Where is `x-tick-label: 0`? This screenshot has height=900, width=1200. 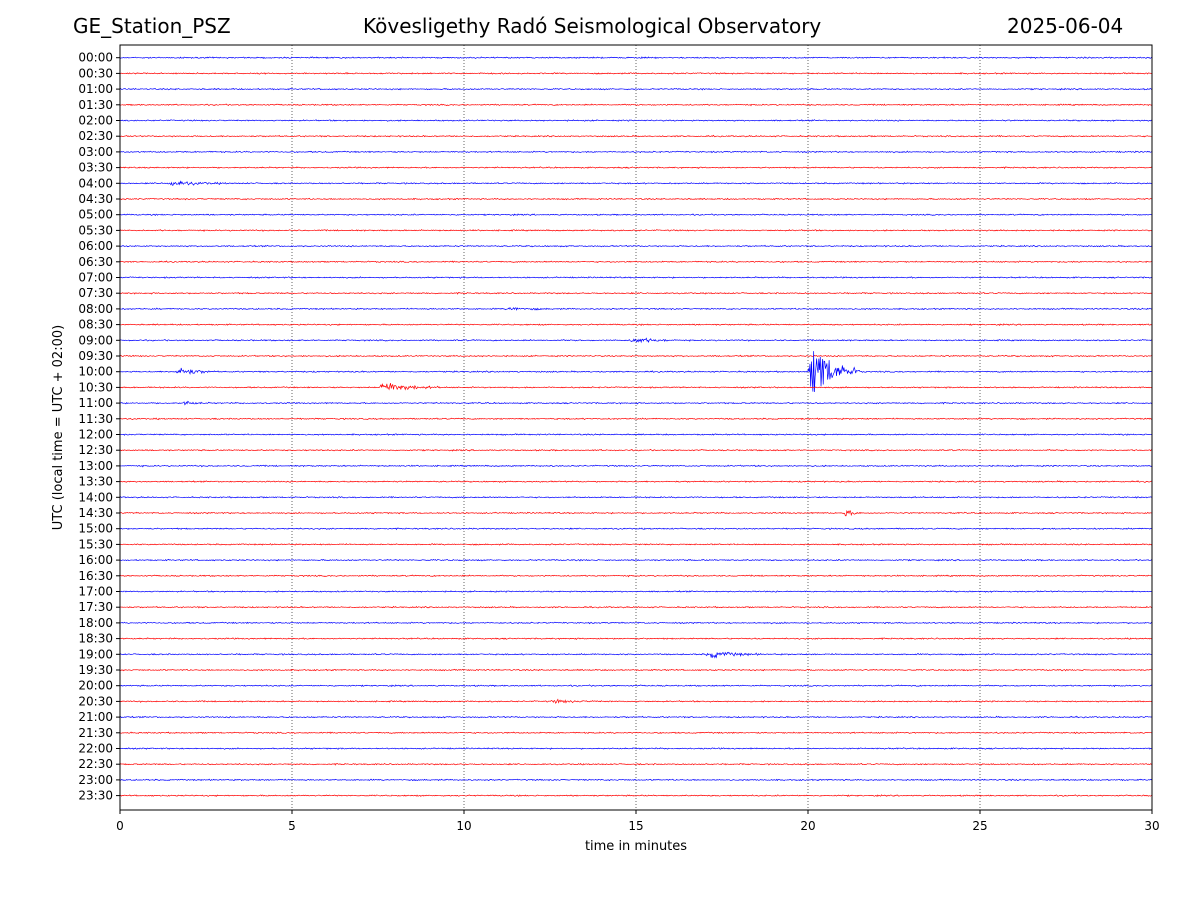 x-tick-label: 0 is located at coordinates (120, 826).